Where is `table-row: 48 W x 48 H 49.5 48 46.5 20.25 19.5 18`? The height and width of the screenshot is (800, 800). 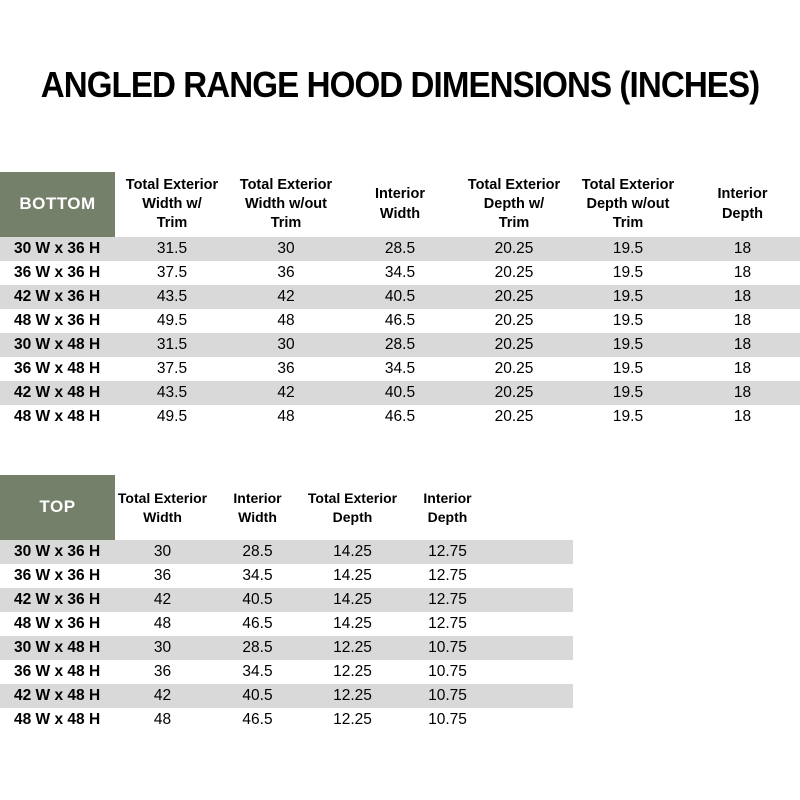 table-row: 48 W x 48 H 49.5 48 46.5 20.25 19.5 18 is located at coordinates (400, 417).